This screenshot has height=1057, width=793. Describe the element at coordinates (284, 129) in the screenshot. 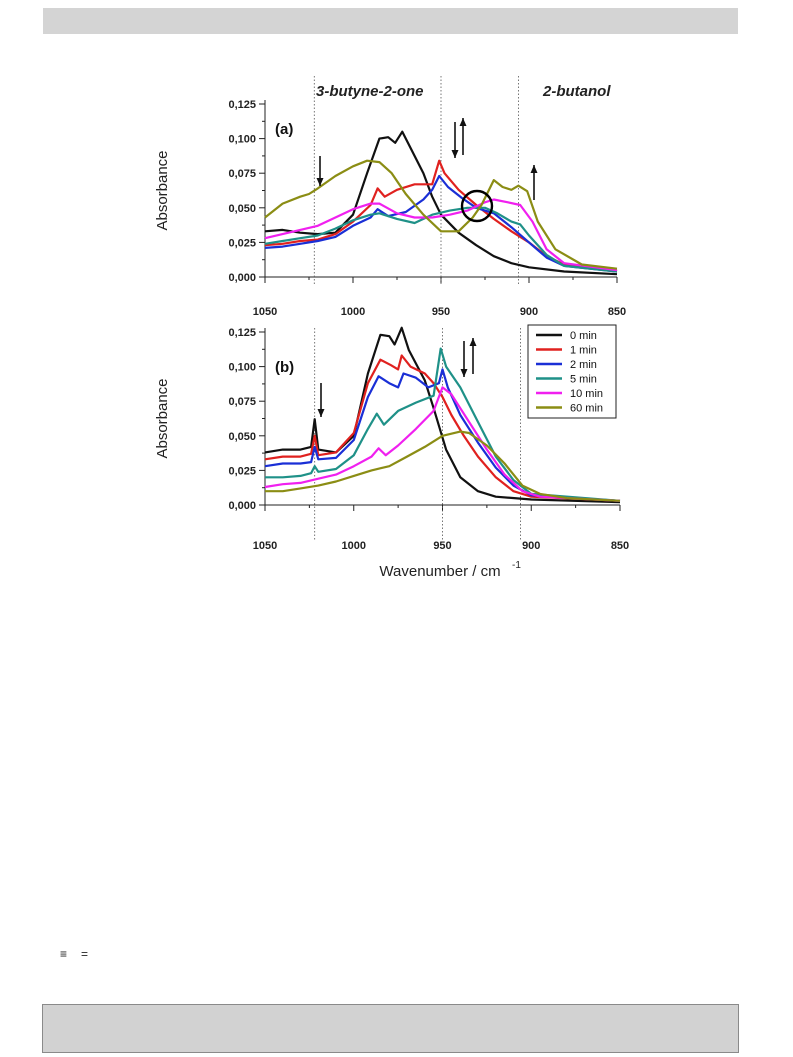

I see `panel-label: (a)` at that location.